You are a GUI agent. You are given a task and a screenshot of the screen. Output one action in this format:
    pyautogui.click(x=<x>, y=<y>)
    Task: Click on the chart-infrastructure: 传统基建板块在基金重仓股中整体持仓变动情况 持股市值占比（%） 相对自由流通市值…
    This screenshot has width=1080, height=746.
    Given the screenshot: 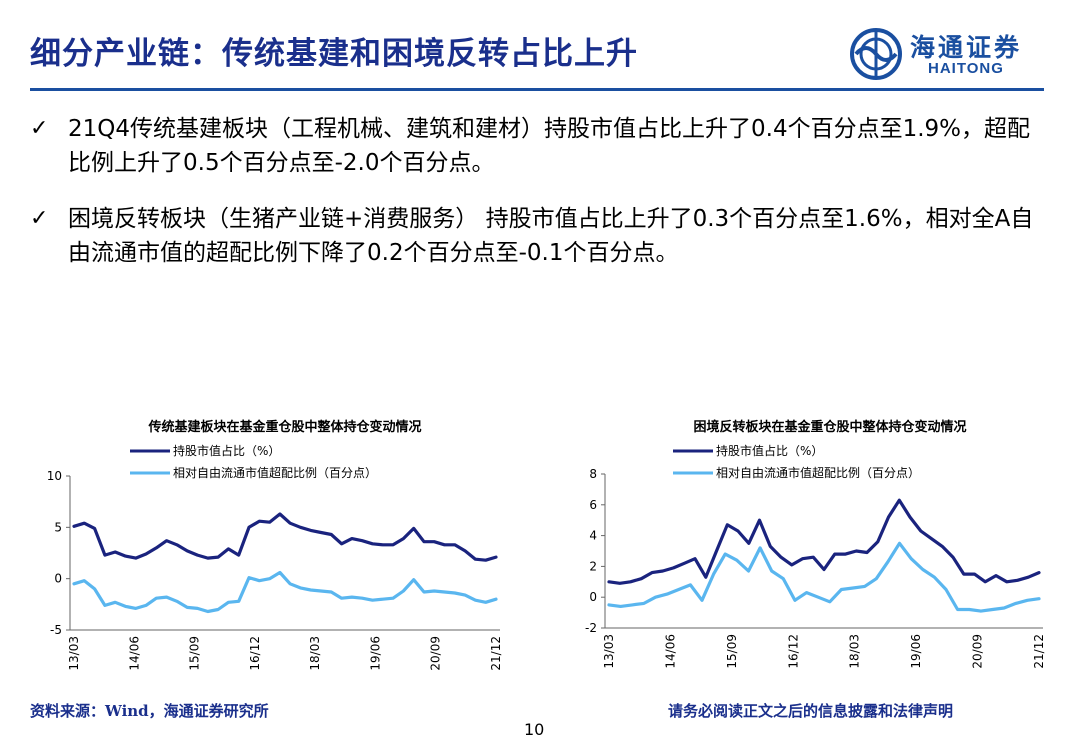 What is the action you would take?
    pyautogui.click(x=275, y=545)
    